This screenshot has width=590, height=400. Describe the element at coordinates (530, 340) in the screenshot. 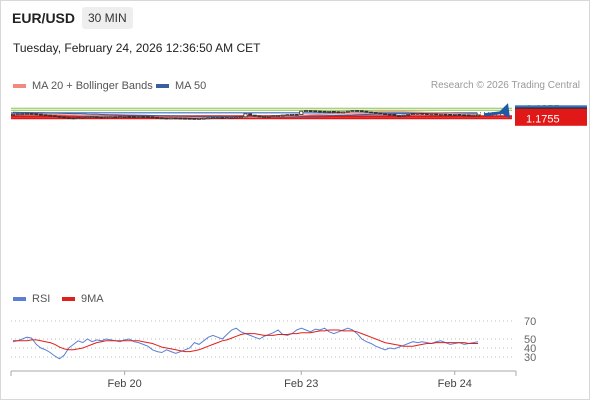

I see `rsi-tick-label: 50` at that location.